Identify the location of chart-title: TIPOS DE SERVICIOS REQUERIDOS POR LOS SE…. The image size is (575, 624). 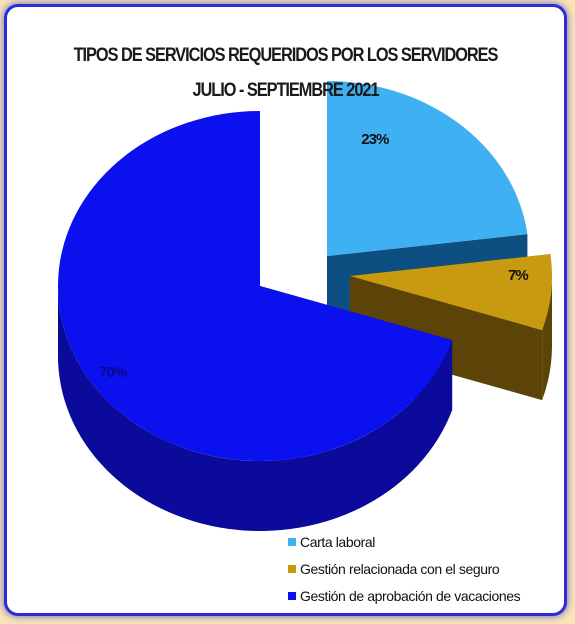
(286, 55).